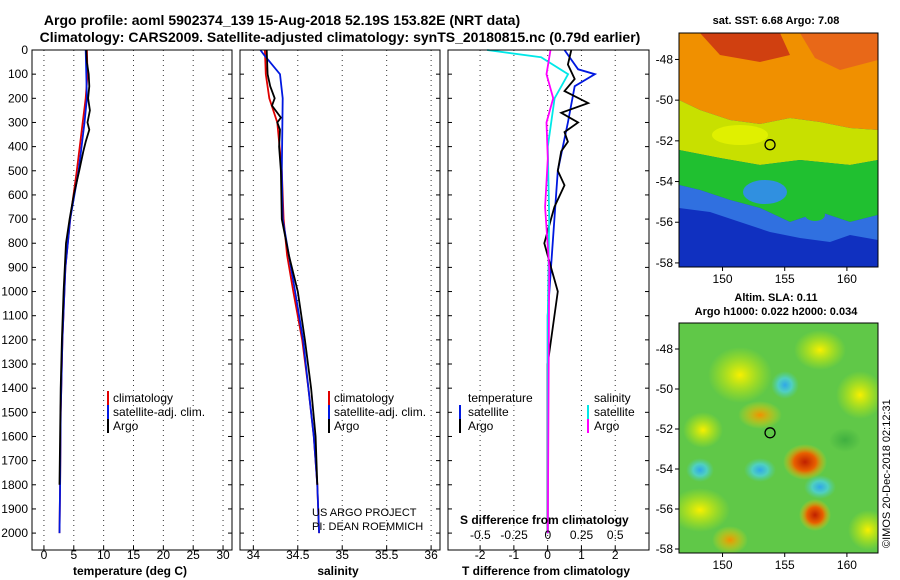 Image resolution: width=900 pixels, height=580 pixels. What do you see at coordinates (528, 291) in the screenshot?
I see `s-satellite-diff-line` at bounding box center [528, 291].